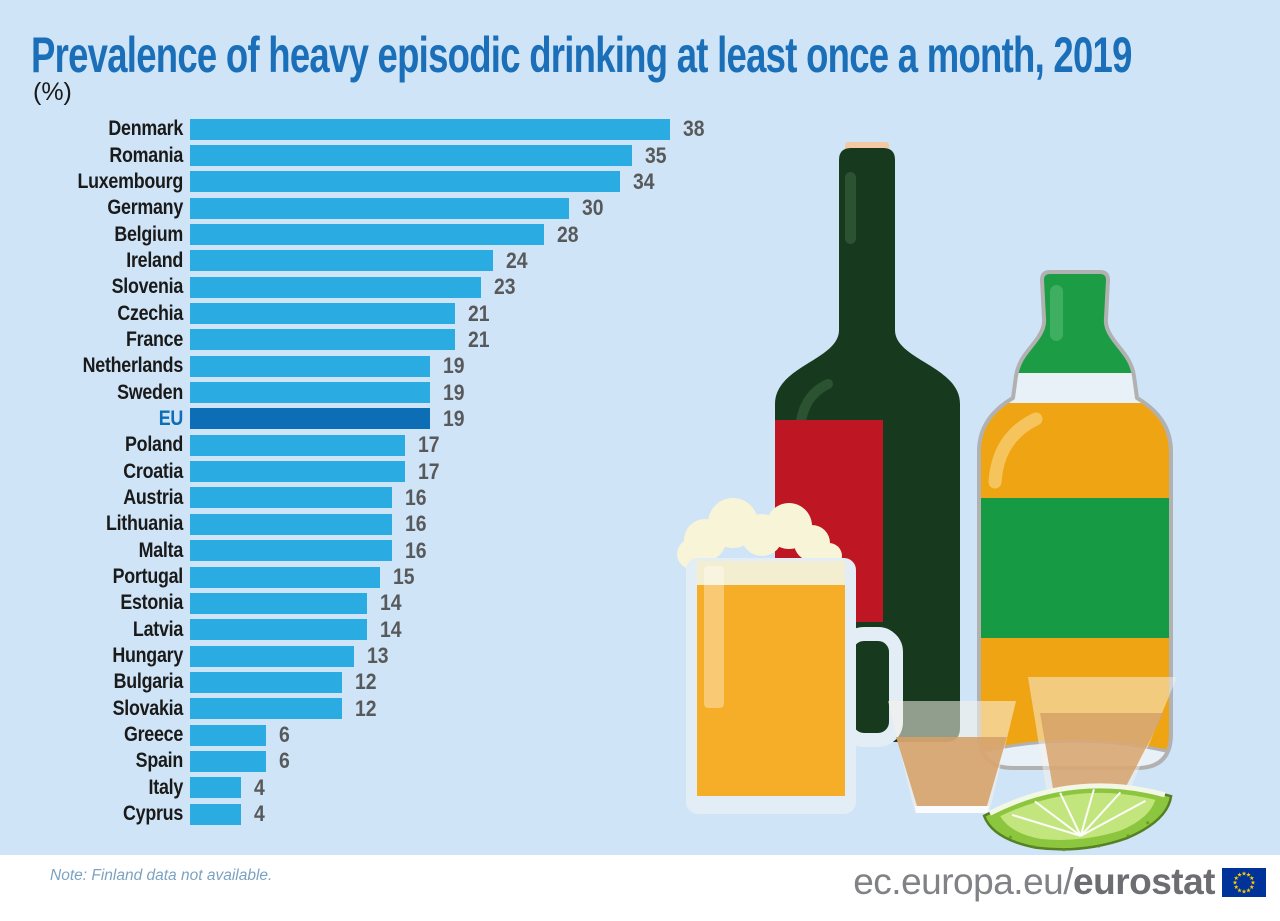 Image resolution: width=1280 pixels, height=921 pixels. I want to click on site-name: eurostat, so click(1144, 881).